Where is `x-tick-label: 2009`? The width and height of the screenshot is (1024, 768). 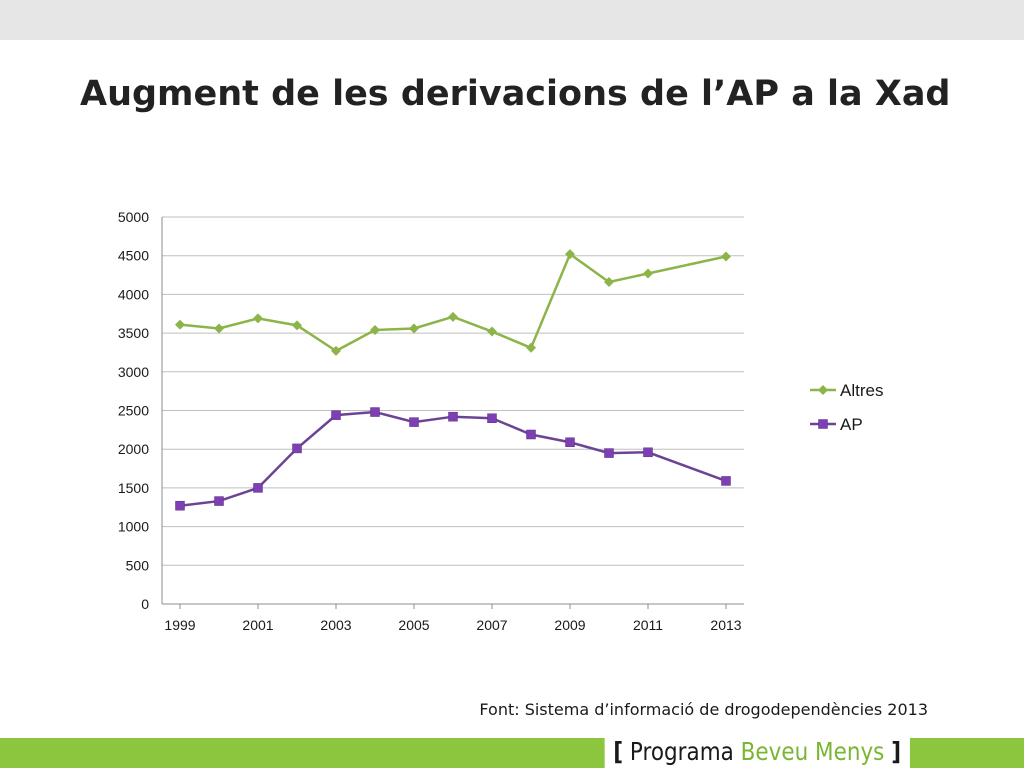
x-tick-label: 2009 is located at coordinates (569, 625).